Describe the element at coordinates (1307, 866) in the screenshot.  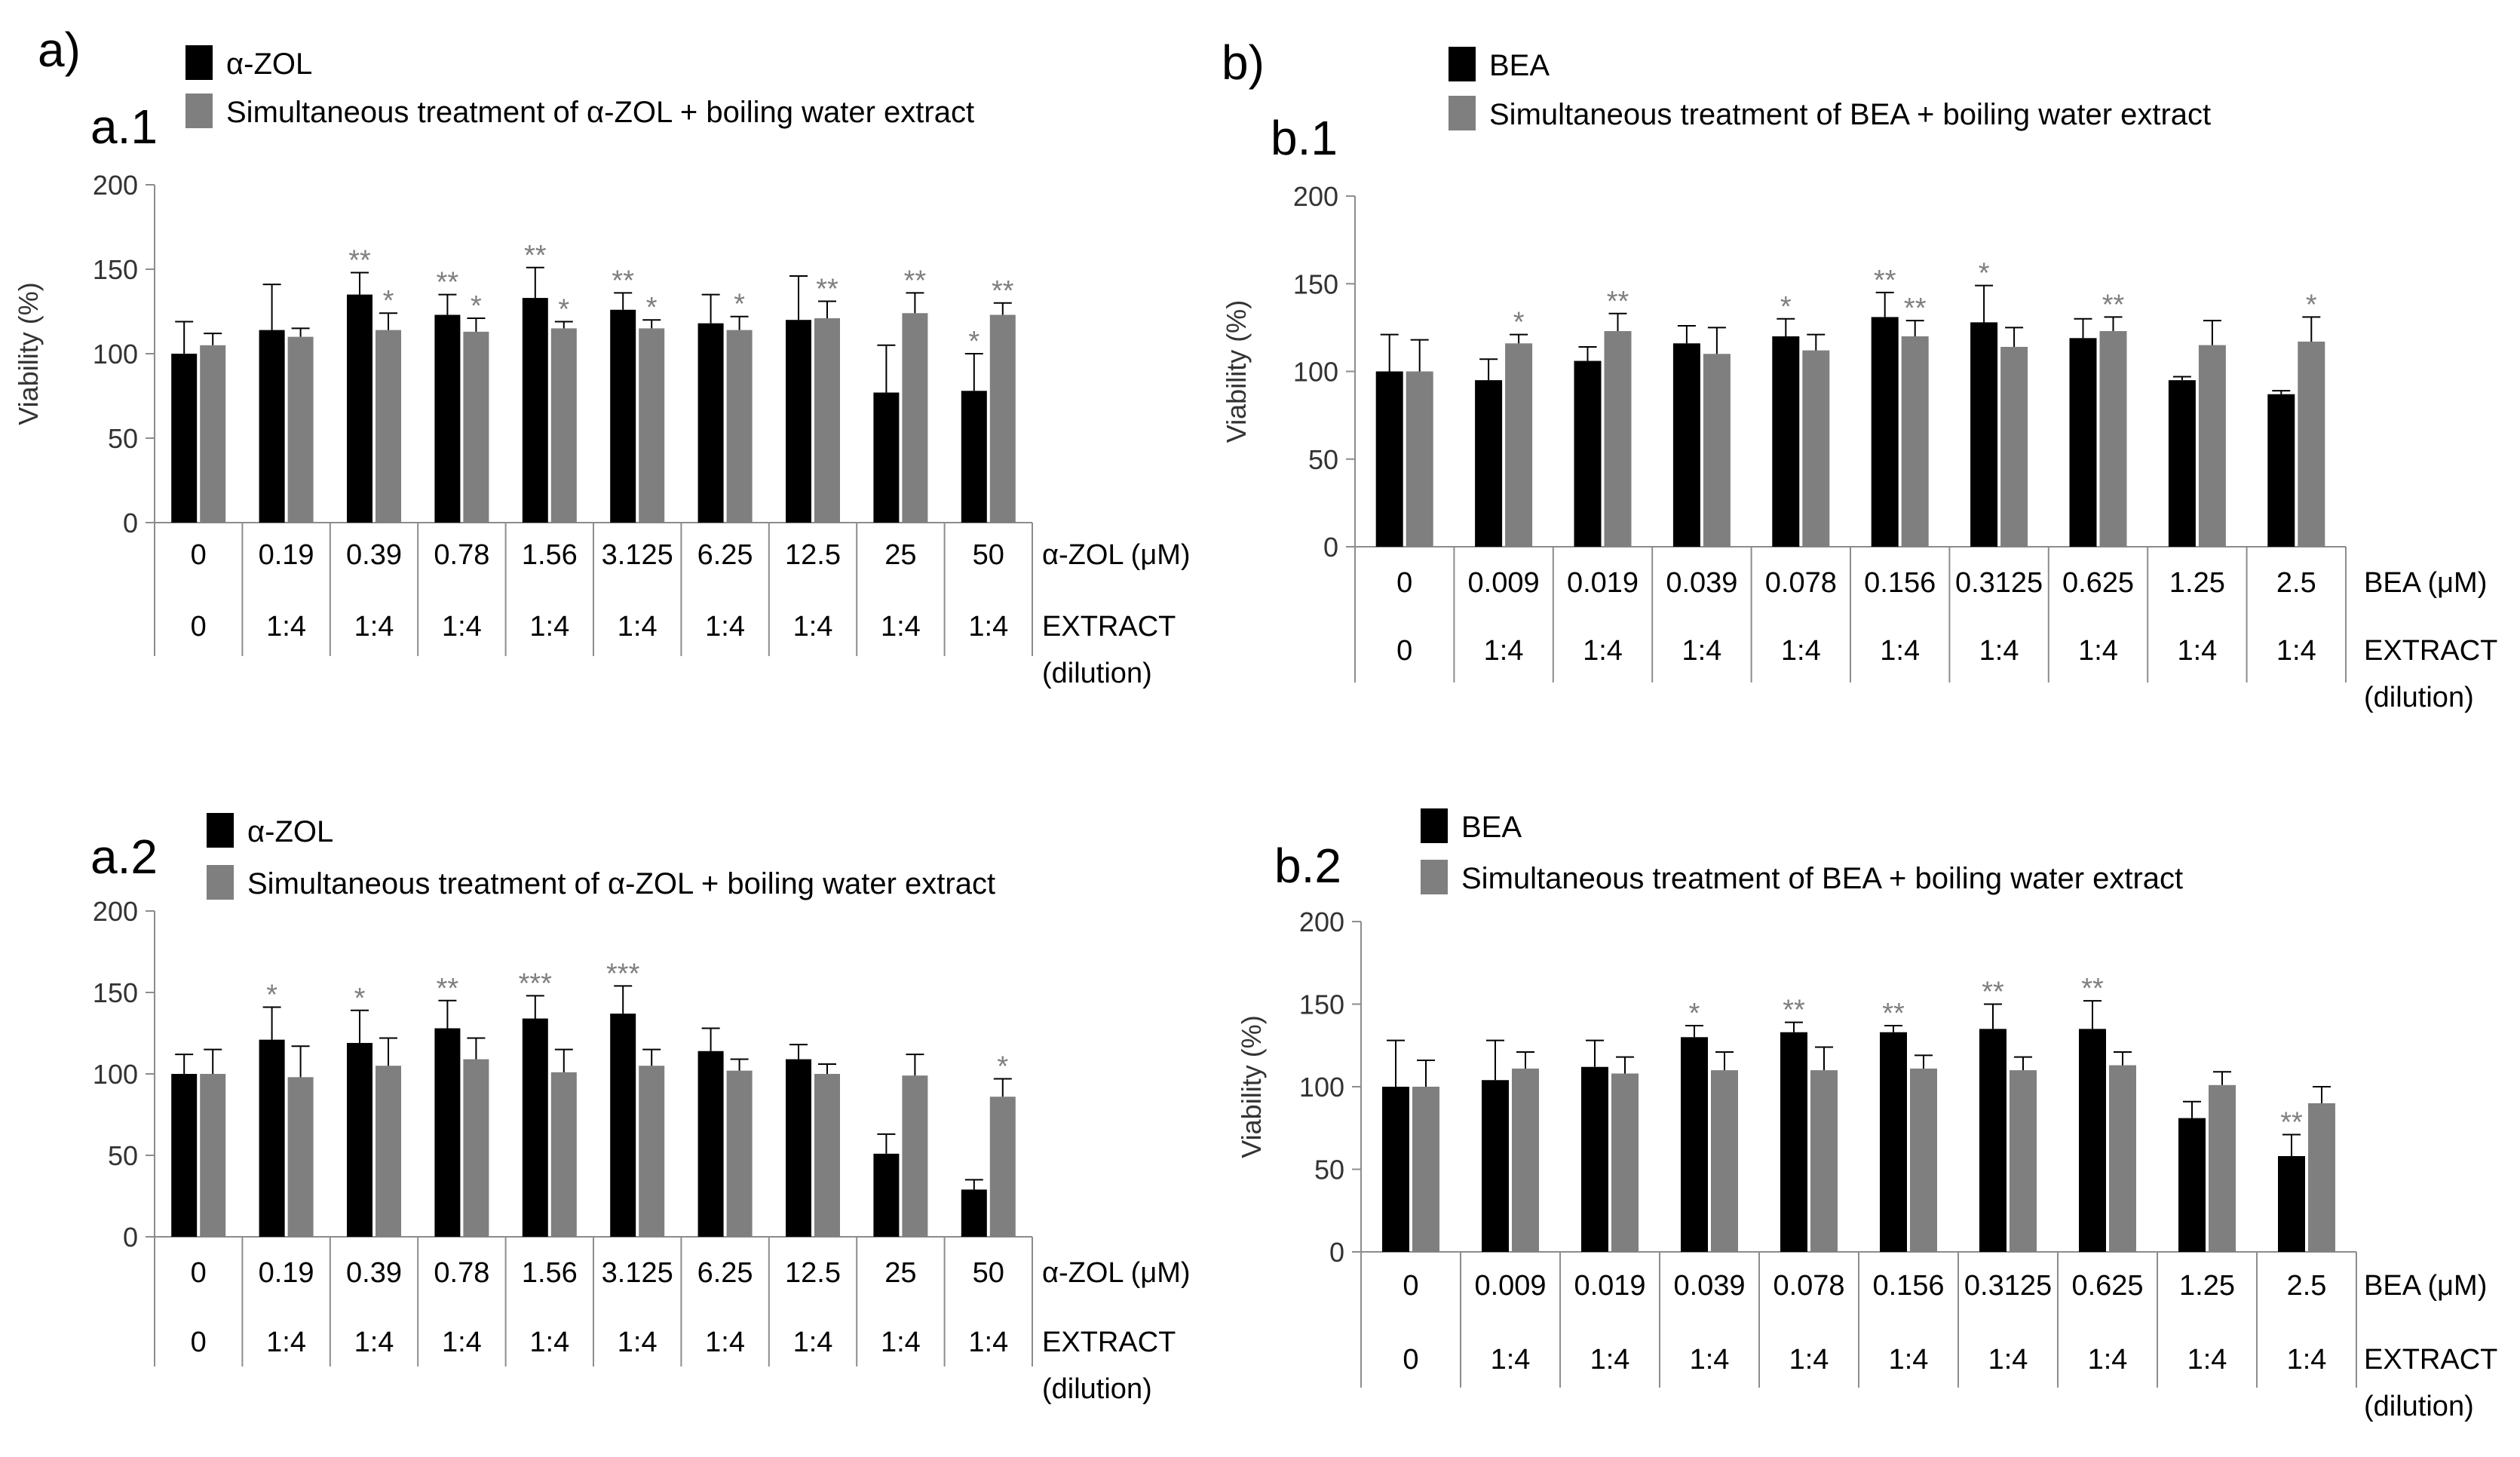
I see `panel-label: b.2` at that location.